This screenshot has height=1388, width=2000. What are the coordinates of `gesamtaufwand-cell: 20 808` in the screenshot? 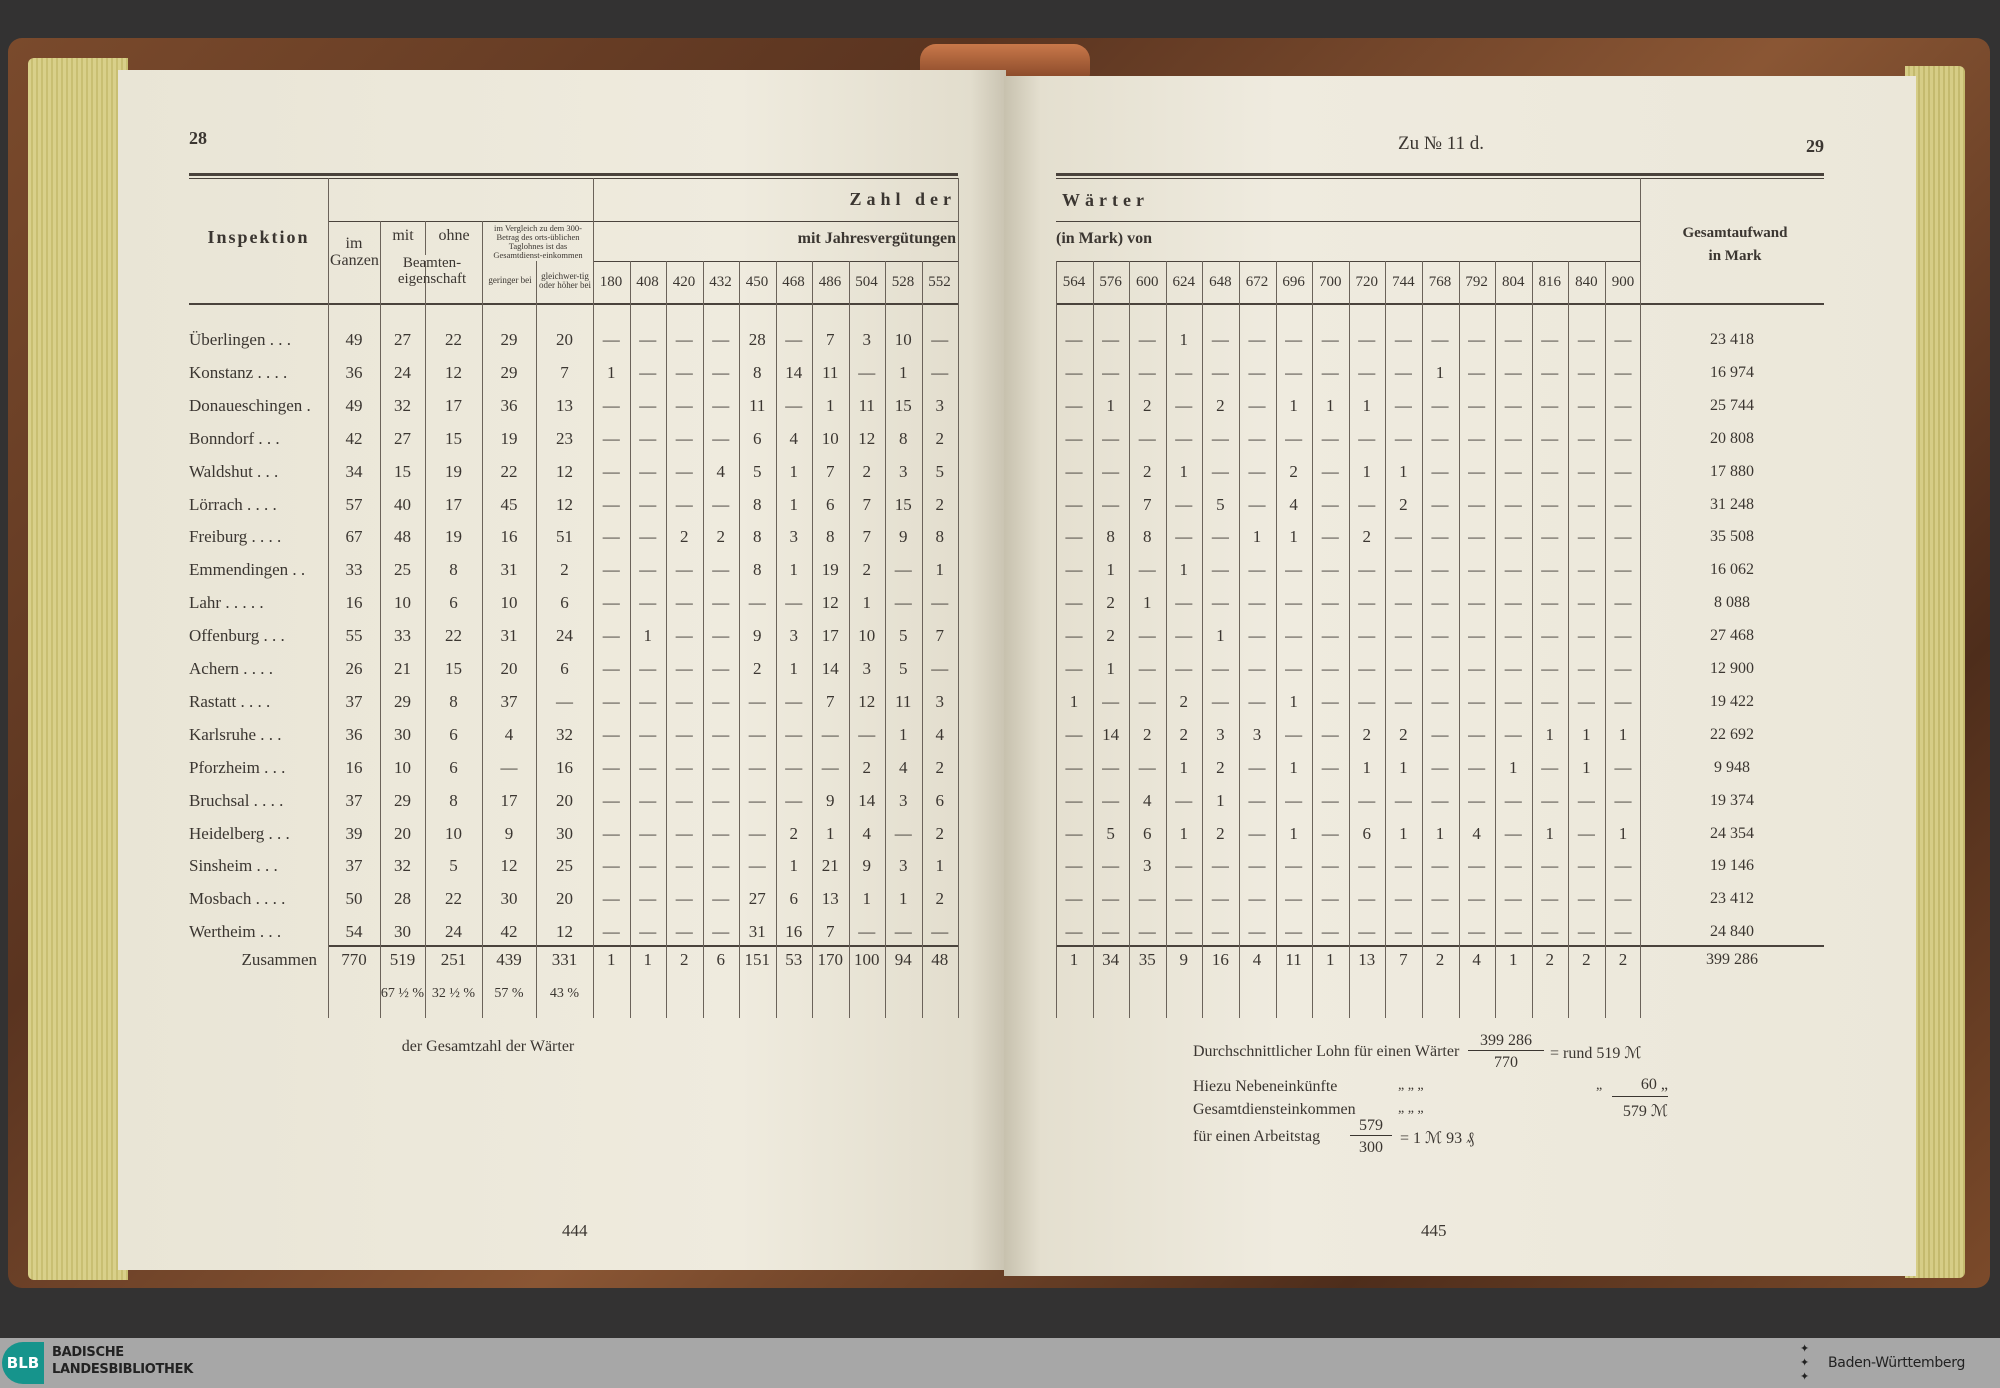 It's located at (1732, 438).